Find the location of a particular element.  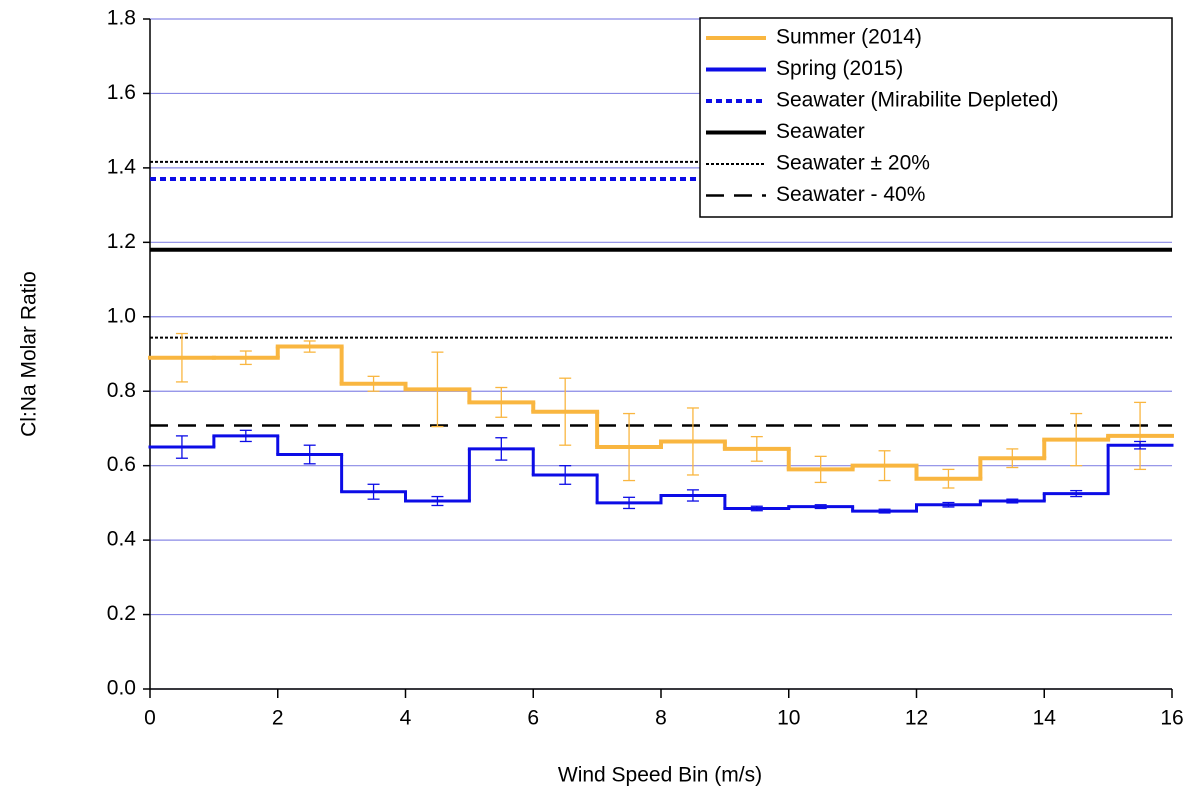

x-tick-label: 14 is located at coordinates (1045, 718).